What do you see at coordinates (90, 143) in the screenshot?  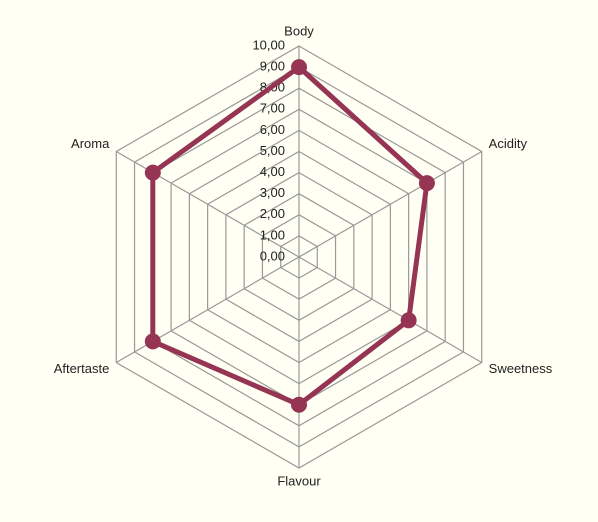 I see `category-label: Aroma` at bounding box center [90, 143].